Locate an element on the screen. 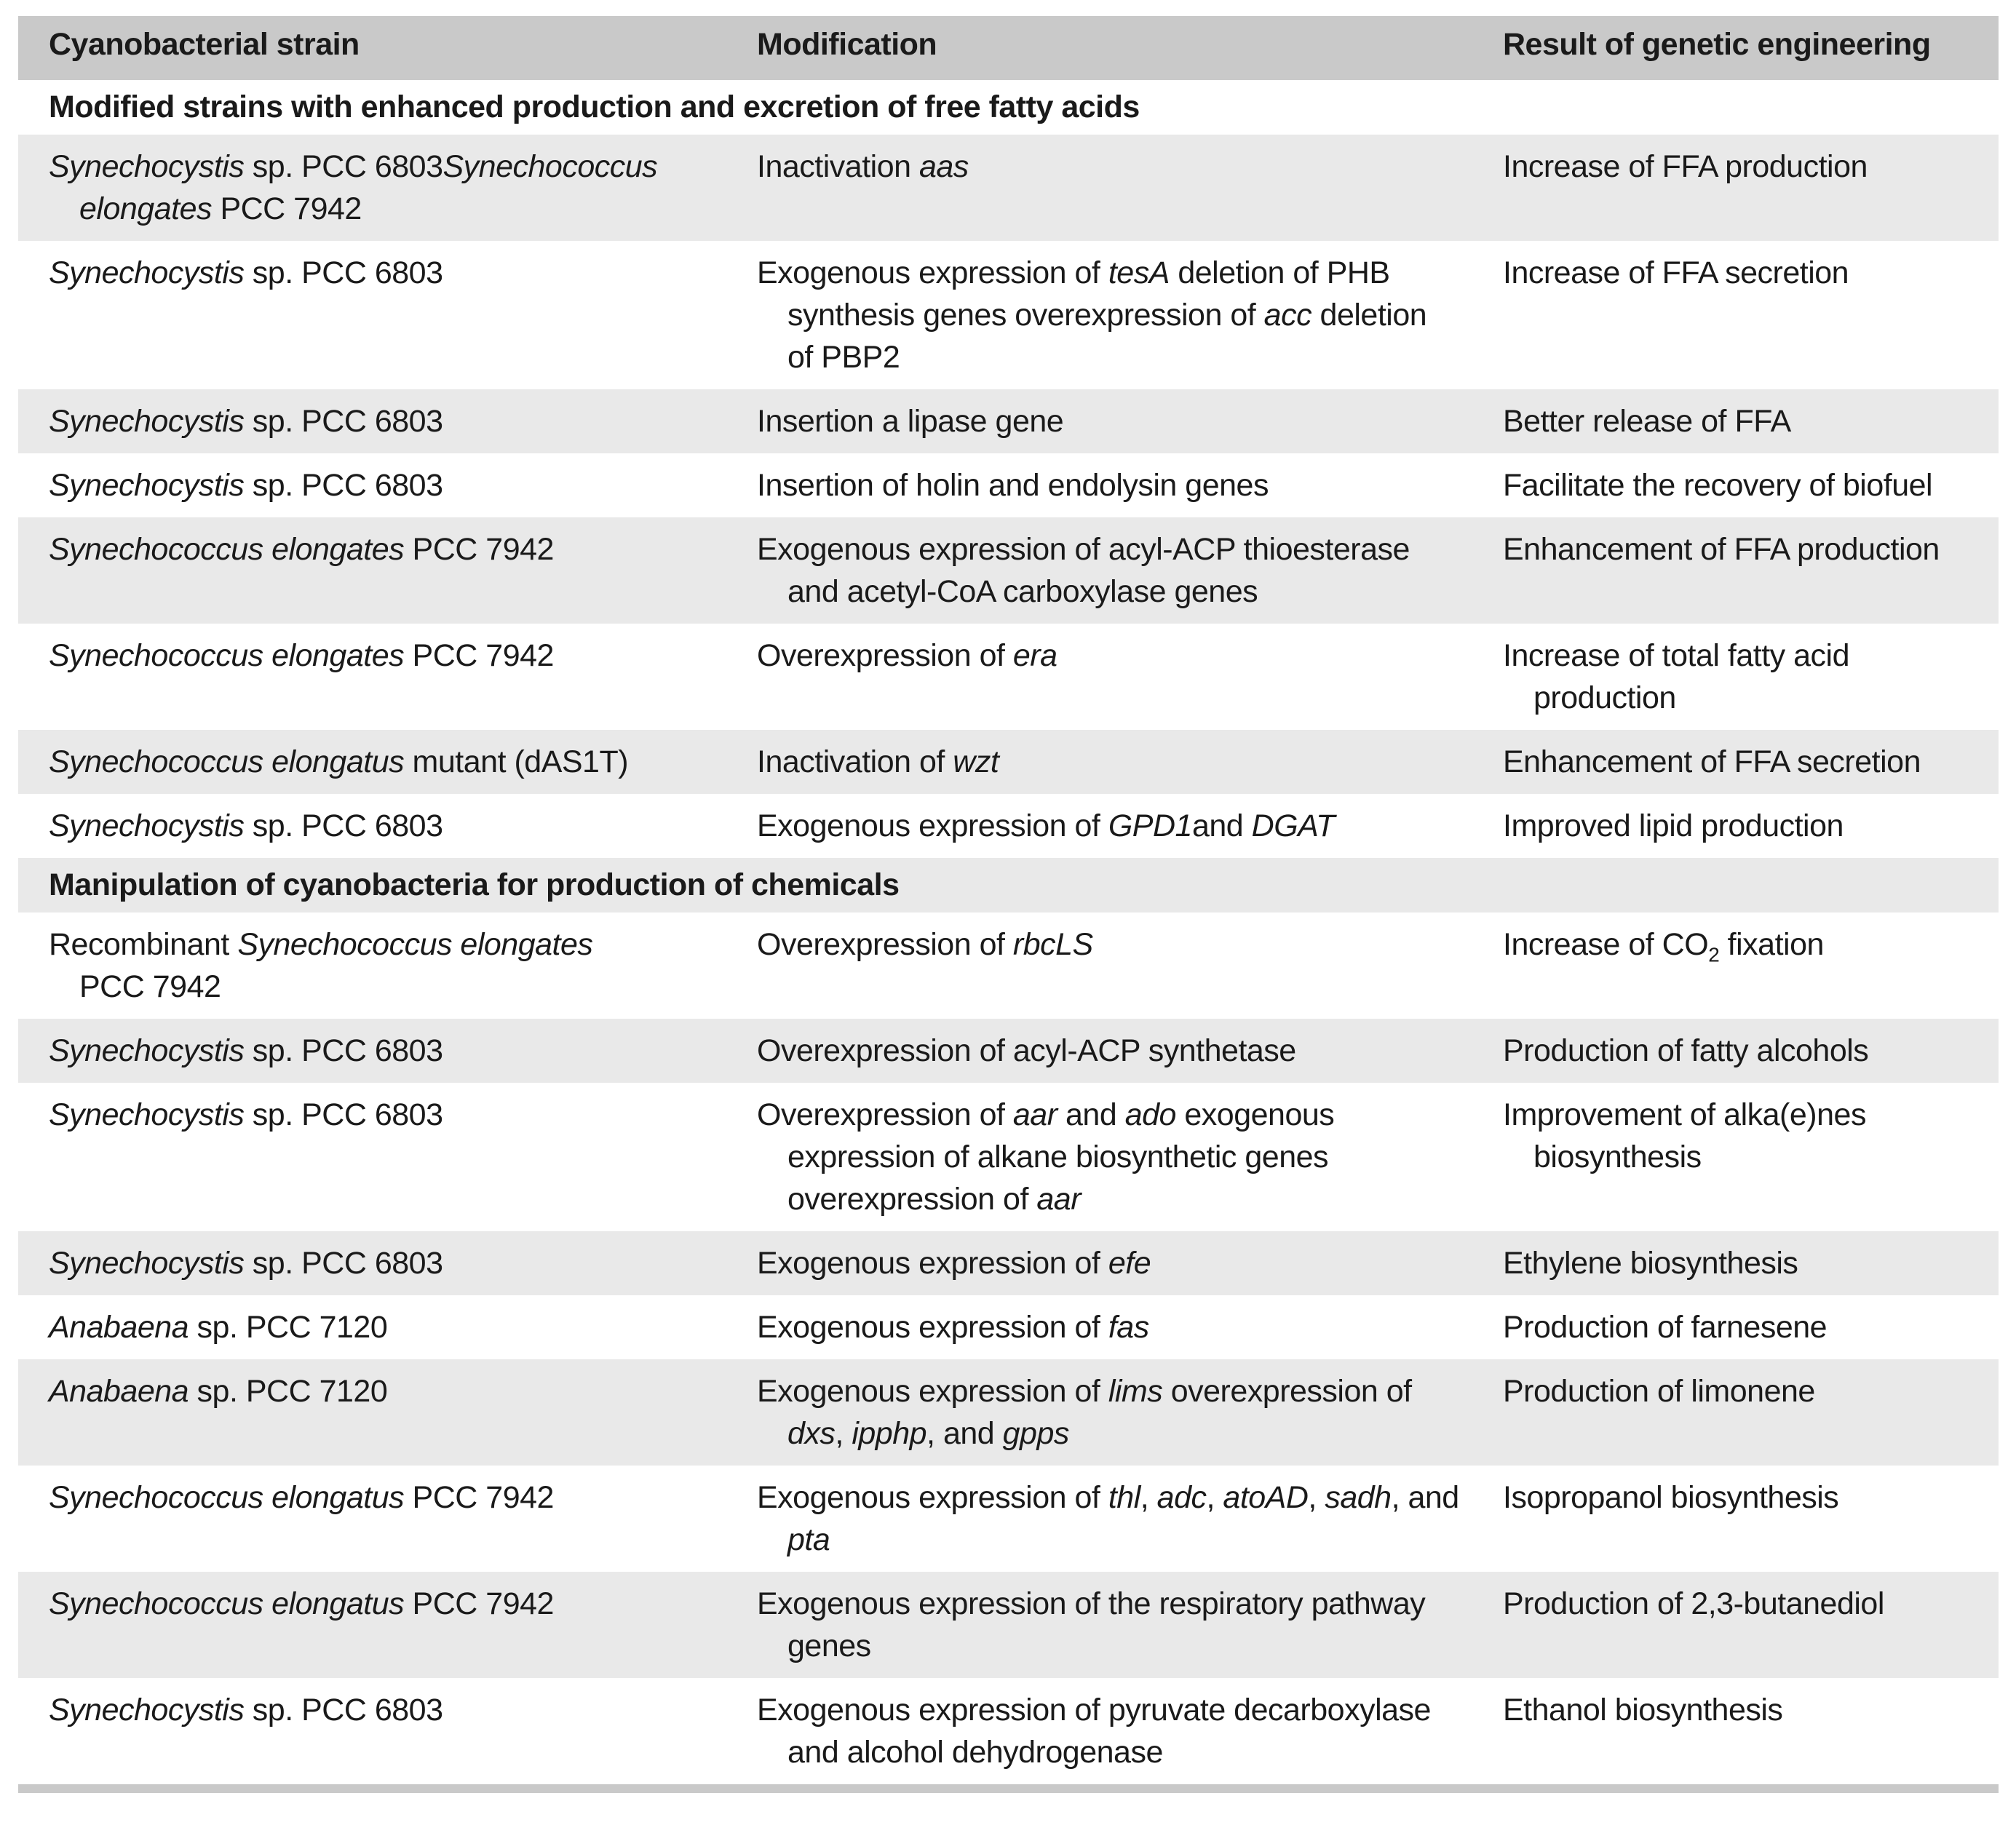 This screenshot has height=1825, width=2016. text-segment: acc is located at coordinates (1287, 315).